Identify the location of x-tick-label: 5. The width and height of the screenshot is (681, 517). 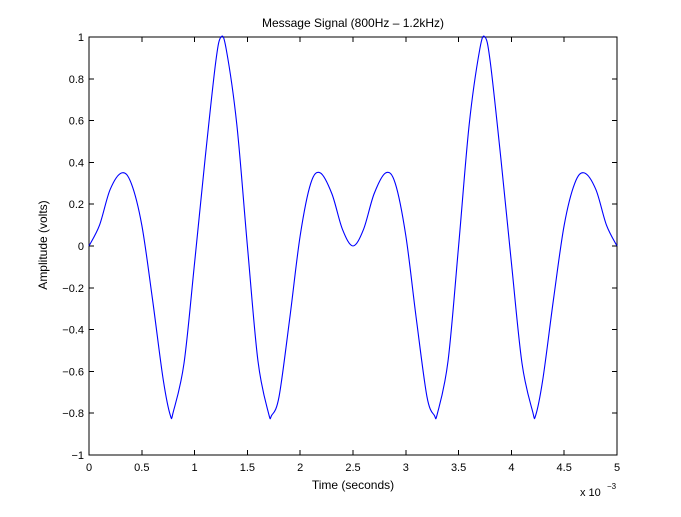
(617, 468).